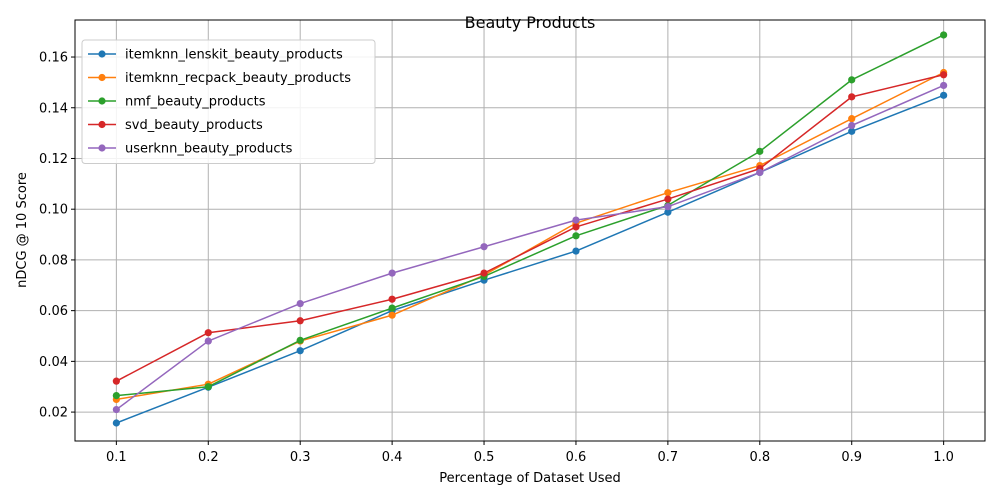  I want to click on y-tick-label: 0.14, so click(53, 108).